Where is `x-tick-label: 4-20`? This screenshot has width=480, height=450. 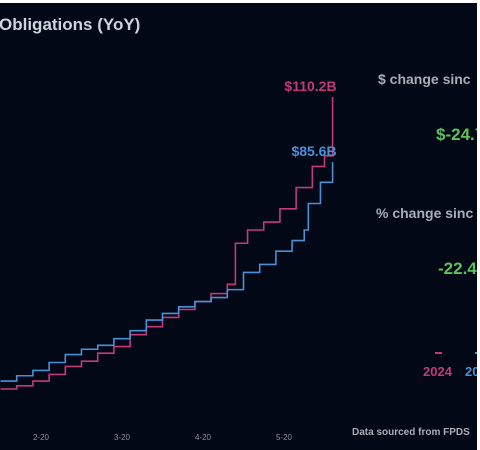
x-tick-label: 4-20 is located at coordinates (203, 437).